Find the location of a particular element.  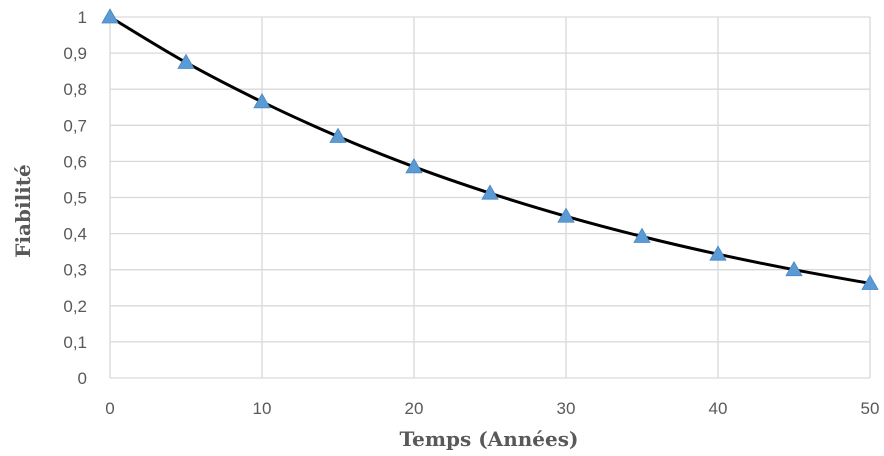

y-tick-label: 0,4 is located at coordinates (75, 234).